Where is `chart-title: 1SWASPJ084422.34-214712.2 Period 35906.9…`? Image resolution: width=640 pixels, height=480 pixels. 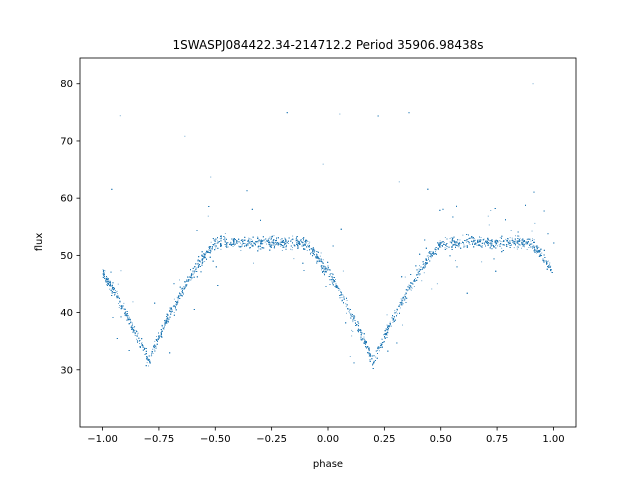 chart-title: 1SWASPJ084422.34-214712.2 Period 35906.9… is located at coordinates (327, 45).